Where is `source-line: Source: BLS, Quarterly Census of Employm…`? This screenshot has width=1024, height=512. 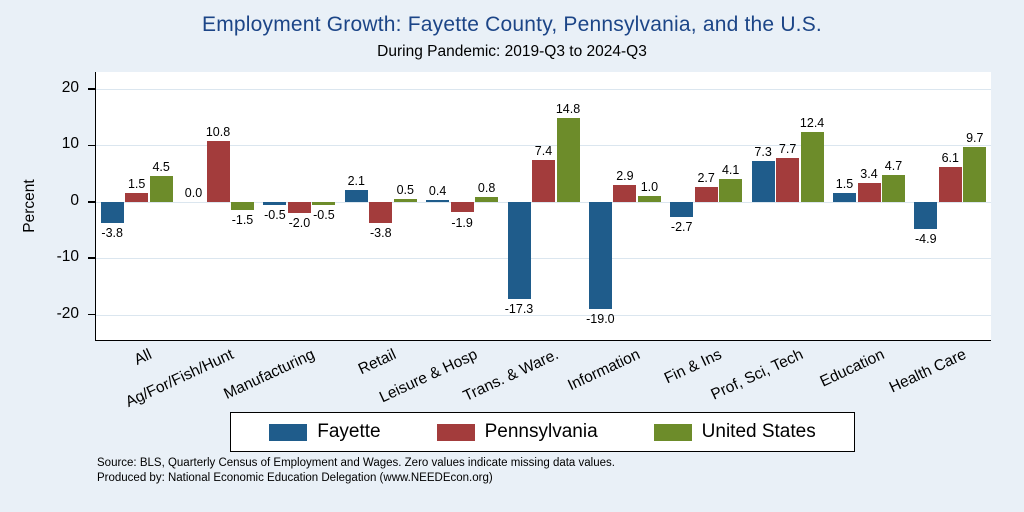
source-line: Source: BLS, Quarterly Census of Employm… is located at coordinates (356, 463).